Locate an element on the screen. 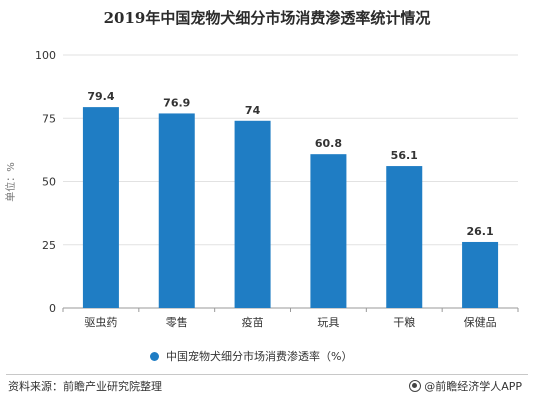 This screenshot has height=407, width=534. legend-marker is located at coordinates (154, 356).